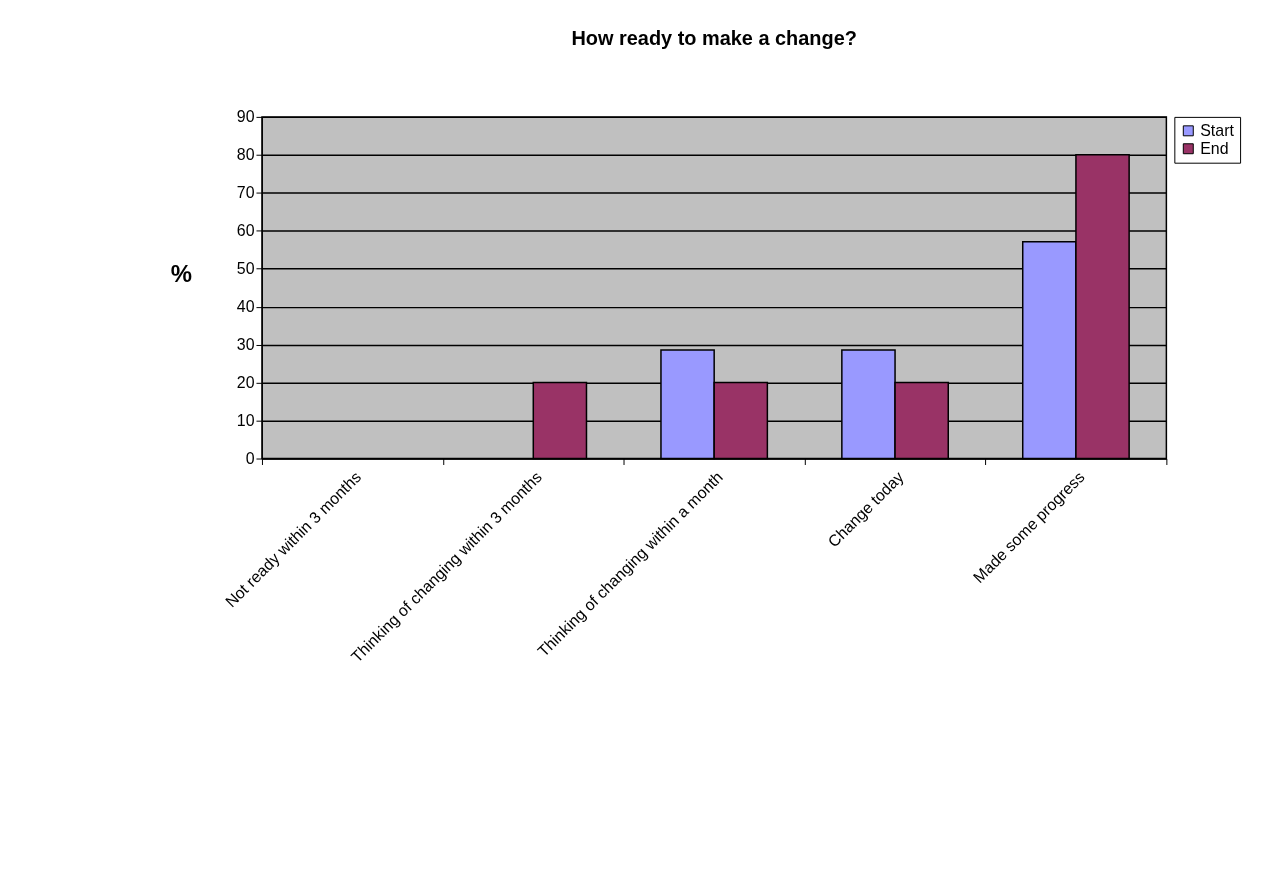 The image size is (1261, 893). I want to click on y-tick-label: 30, so click(245, 345).